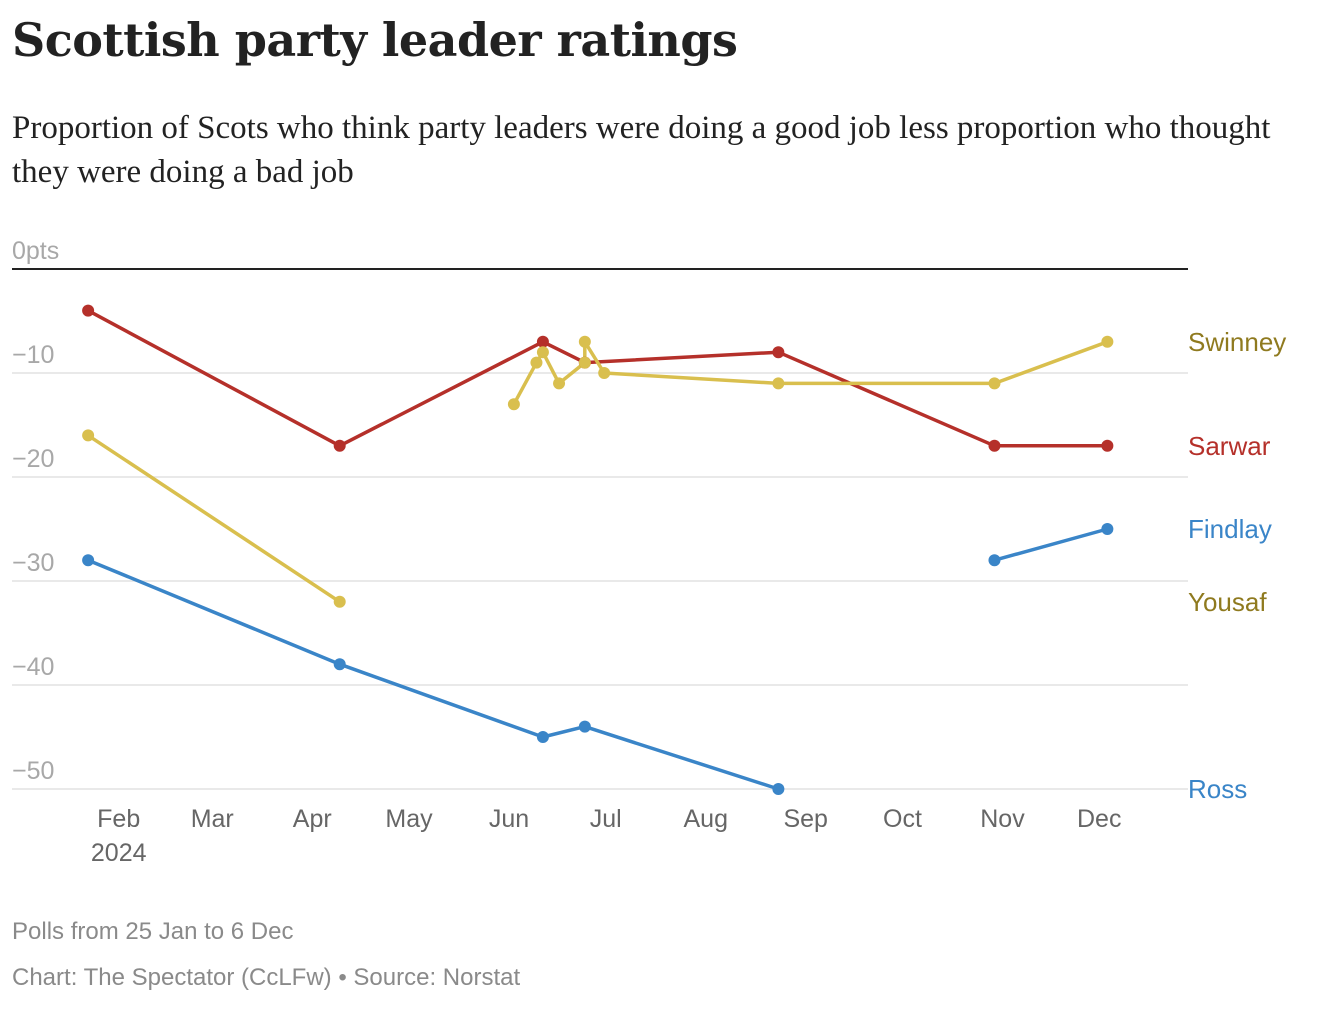 This screenshot has height=1026, width=1328. I want to click on y-tick-label: −50, so click(33, 771).